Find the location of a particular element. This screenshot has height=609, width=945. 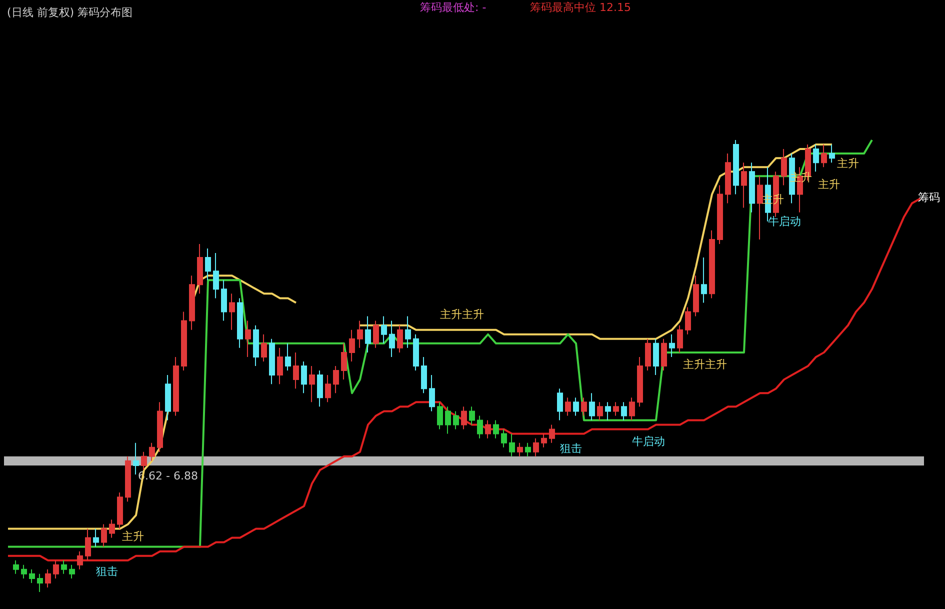

text: 筹码最高中位 12.15 is located at coordinates (580, 7).